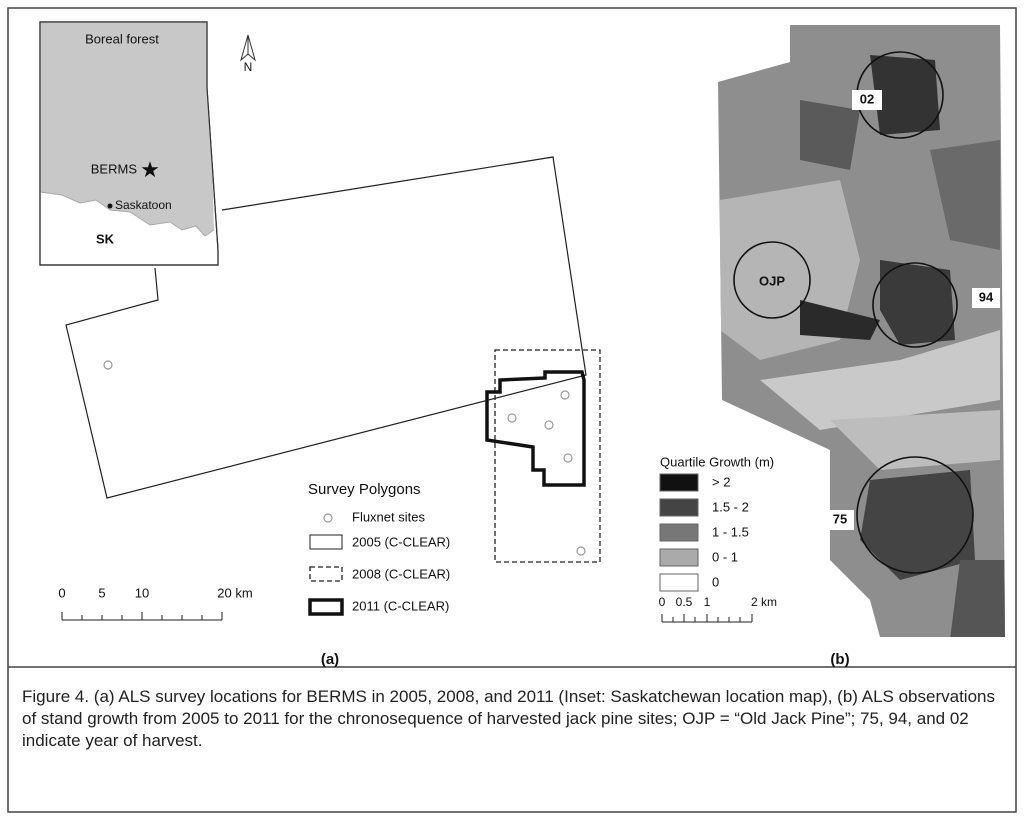 The width and height of the screenshot is (1024, 822). What do you see at coordinates (122, 38) in the screenshot?
I see `inset-region: Boreal forest` at bounding box center [122, 38].